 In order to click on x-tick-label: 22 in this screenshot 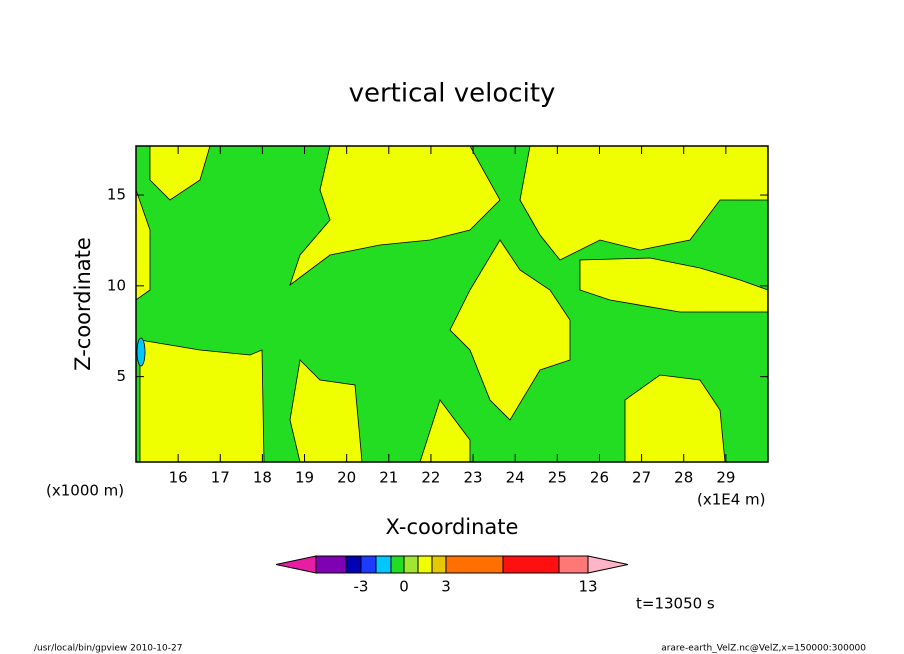, I will do `click(430, 478)`.